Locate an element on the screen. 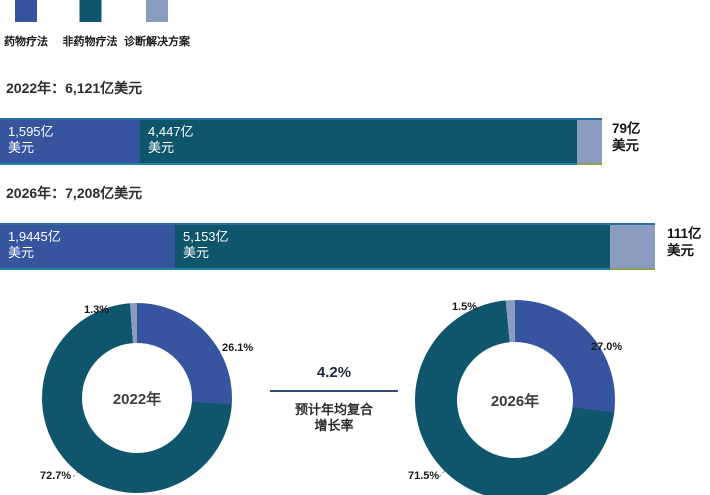 The image size is (710, 495). legend-swatch-drug is located at coordinates (26, 11).